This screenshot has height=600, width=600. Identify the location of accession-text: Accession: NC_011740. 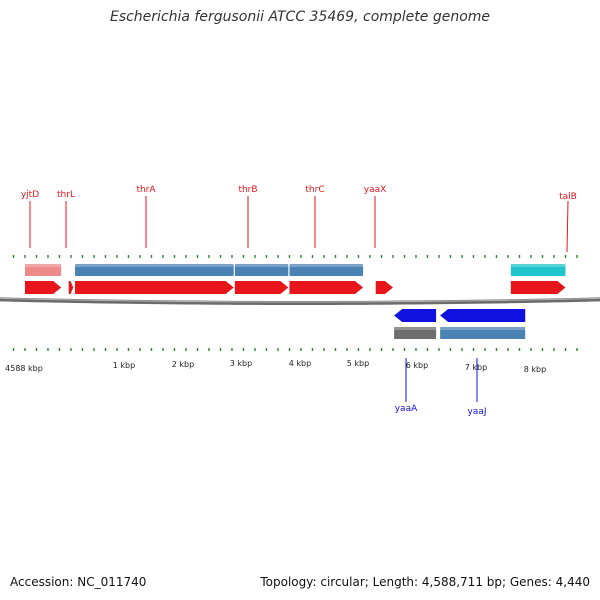
(78, 582).